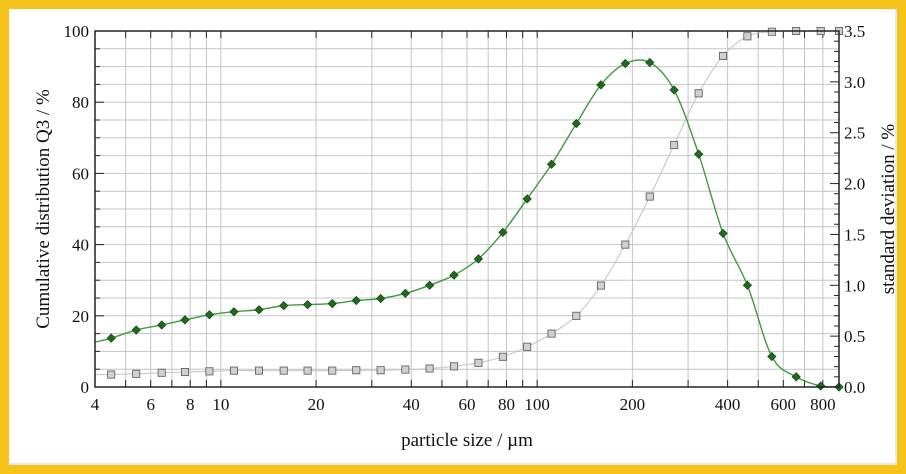 The height and width of the screenshot is (474, 906). What do you see at coordinates (854, 184) in the screenshot?
I see `y-right-tick-label: 2.0` at bounding box center [854, 184].